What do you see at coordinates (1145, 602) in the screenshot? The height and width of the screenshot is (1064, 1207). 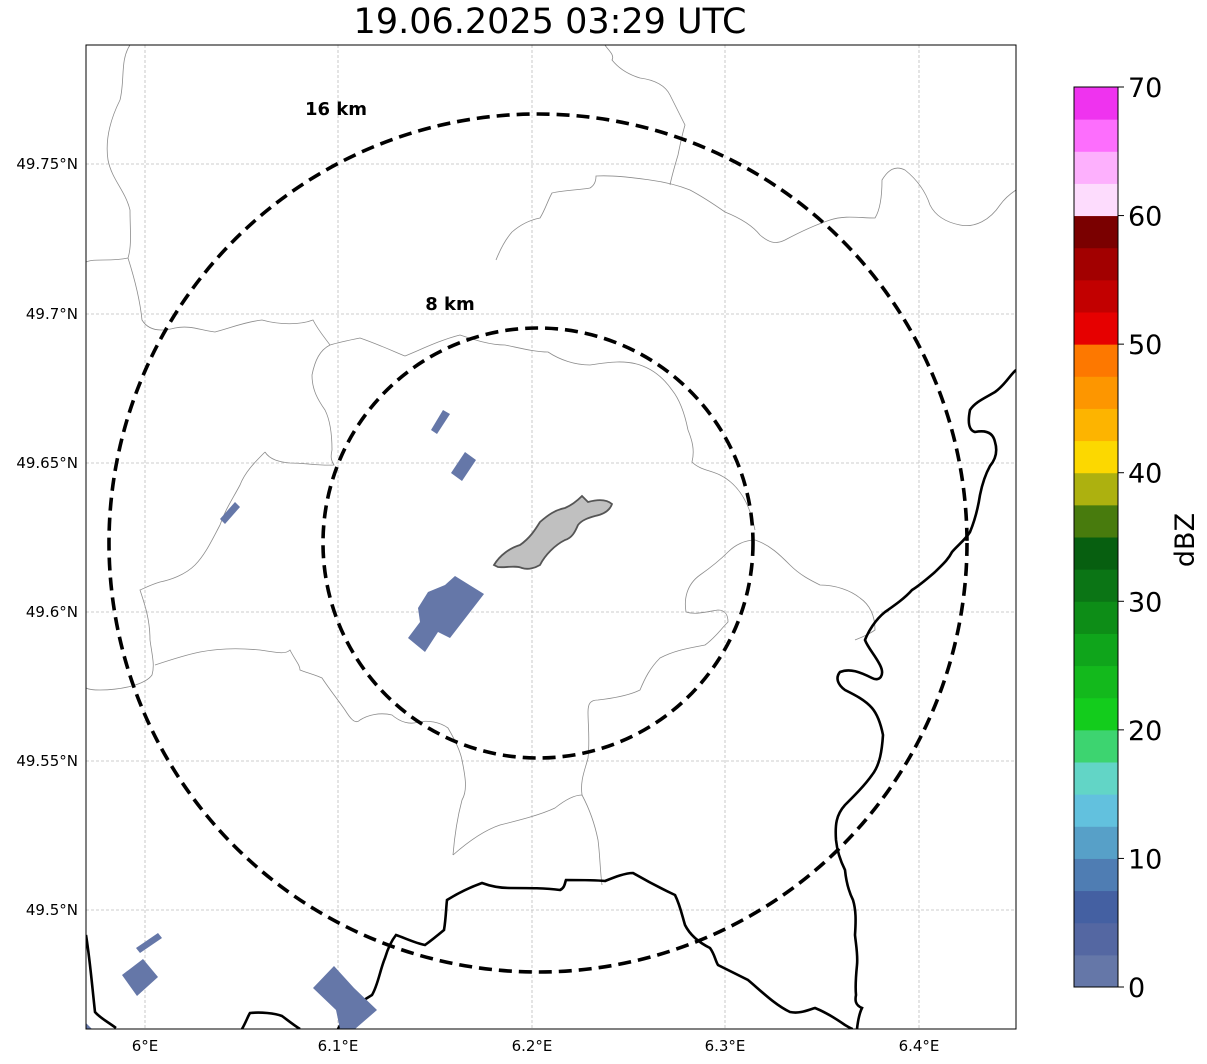 I see `colorbar-tick-label: 30` at bounding box center [1145, 602].